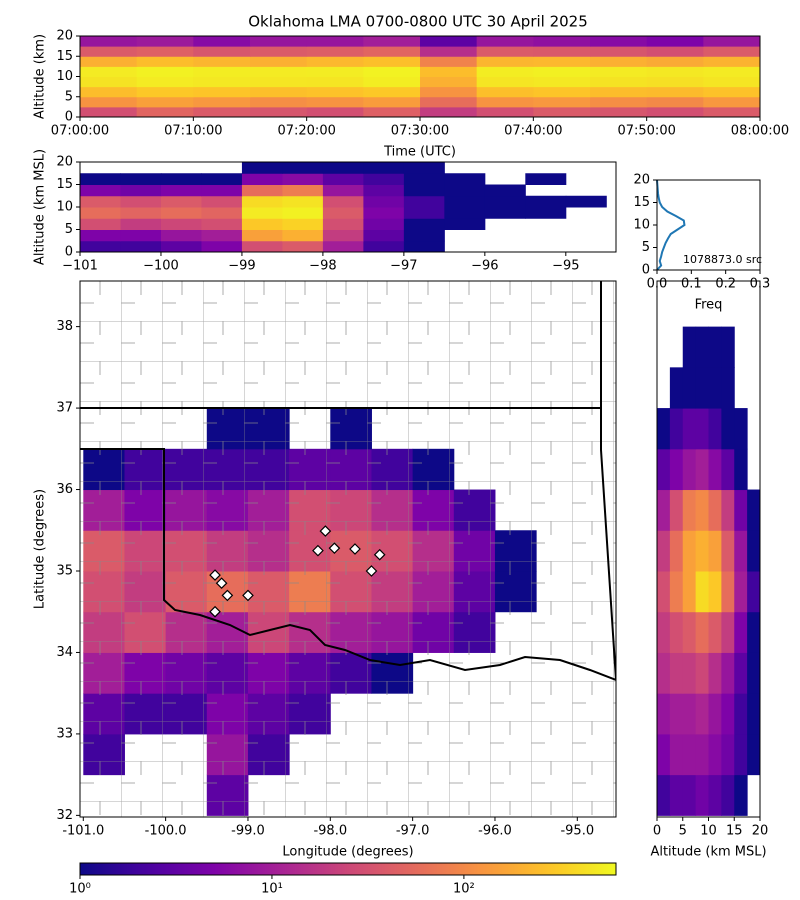 The height and width of the screenshot is (900, 800). Describe the element at coordinates (248, 831) in the screenshot. I see `x-tick-label: -99.0` at that location.